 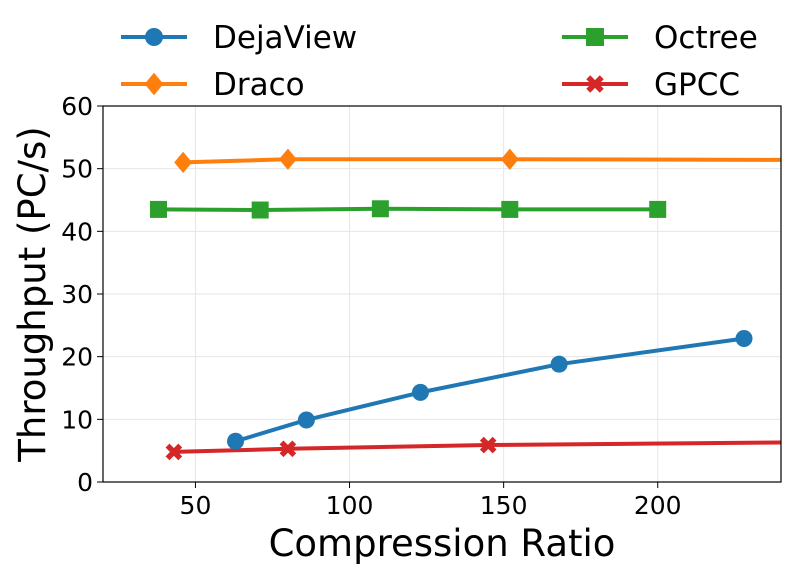 What do you see at coordinates (658, 505) in the screenshot?
I see `x-tick-label: 200` at bounding box center [658, 505].